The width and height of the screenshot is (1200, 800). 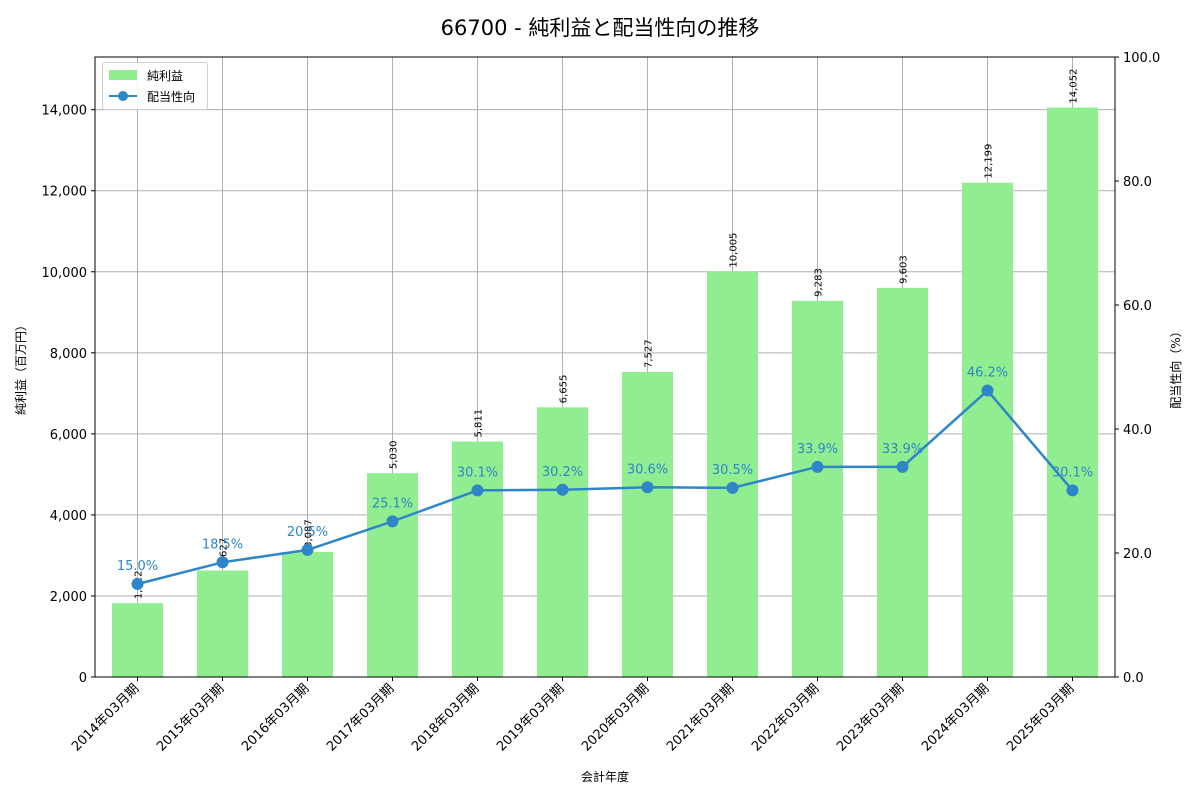 What do you see at coordinates (190, 717) in the screenshot?
I see `x-tick-label: 2015年03月期` at bounding box center [190, 717].